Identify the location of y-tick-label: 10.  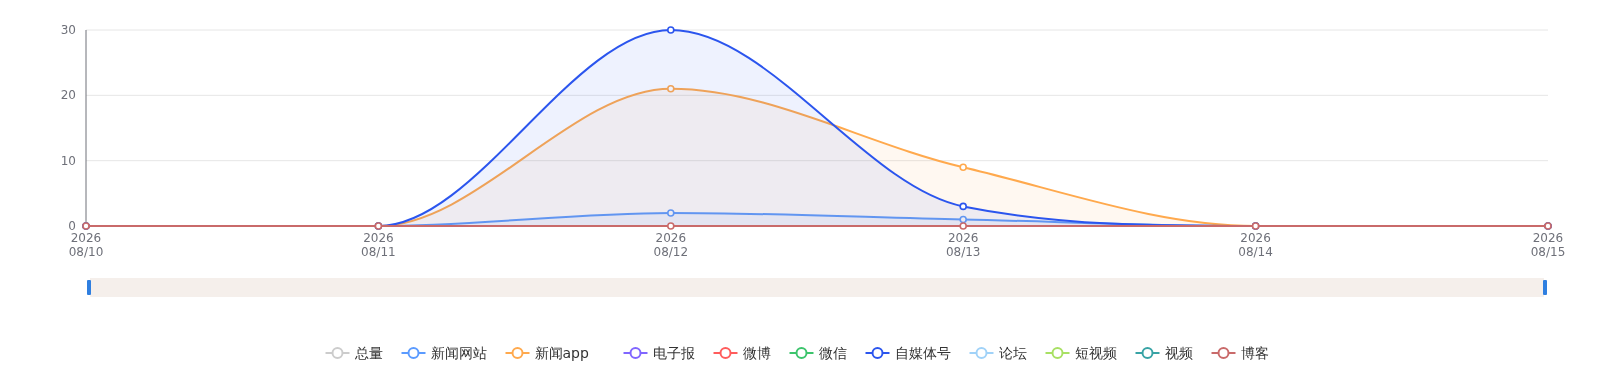
(68, 160).